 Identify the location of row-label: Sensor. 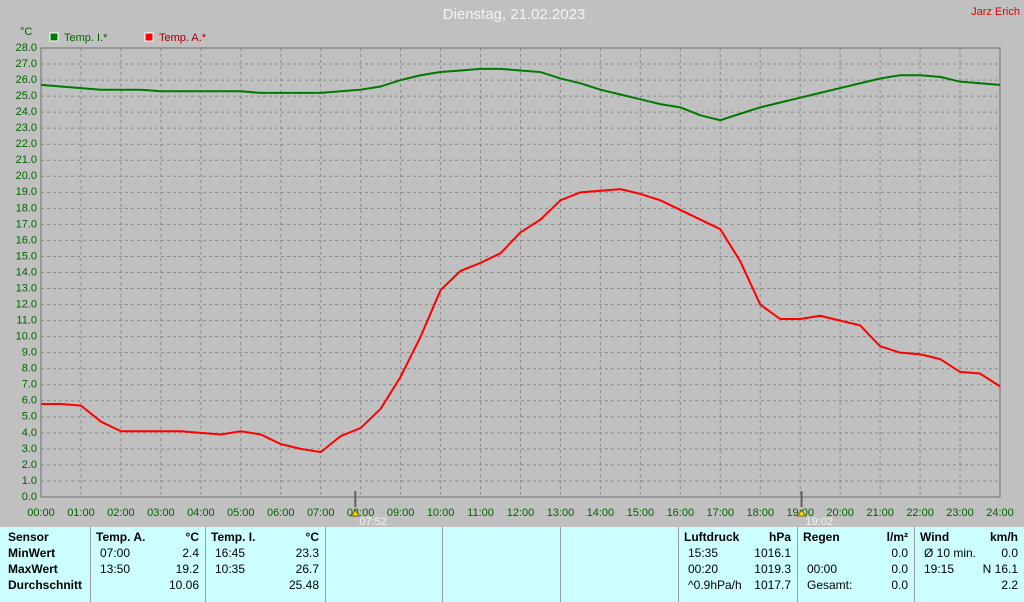
(28, 537).